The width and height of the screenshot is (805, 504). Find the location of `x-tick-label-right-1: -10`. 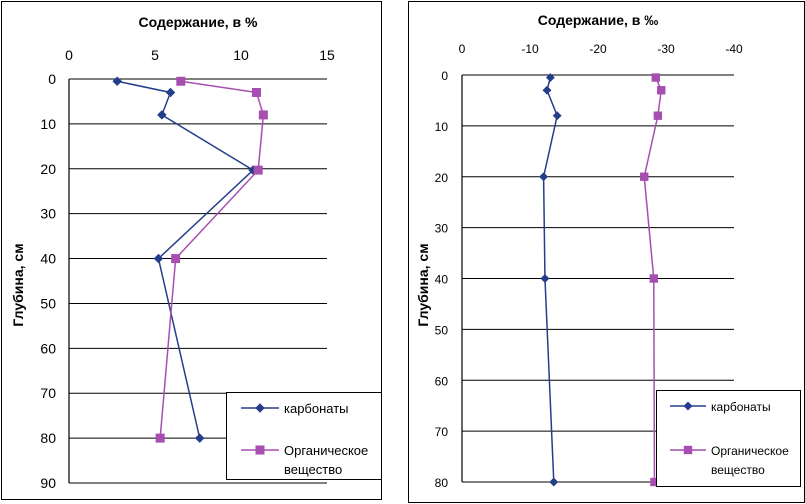

x-tick-label-right-1: -10 is located at coordinates (530, 49).